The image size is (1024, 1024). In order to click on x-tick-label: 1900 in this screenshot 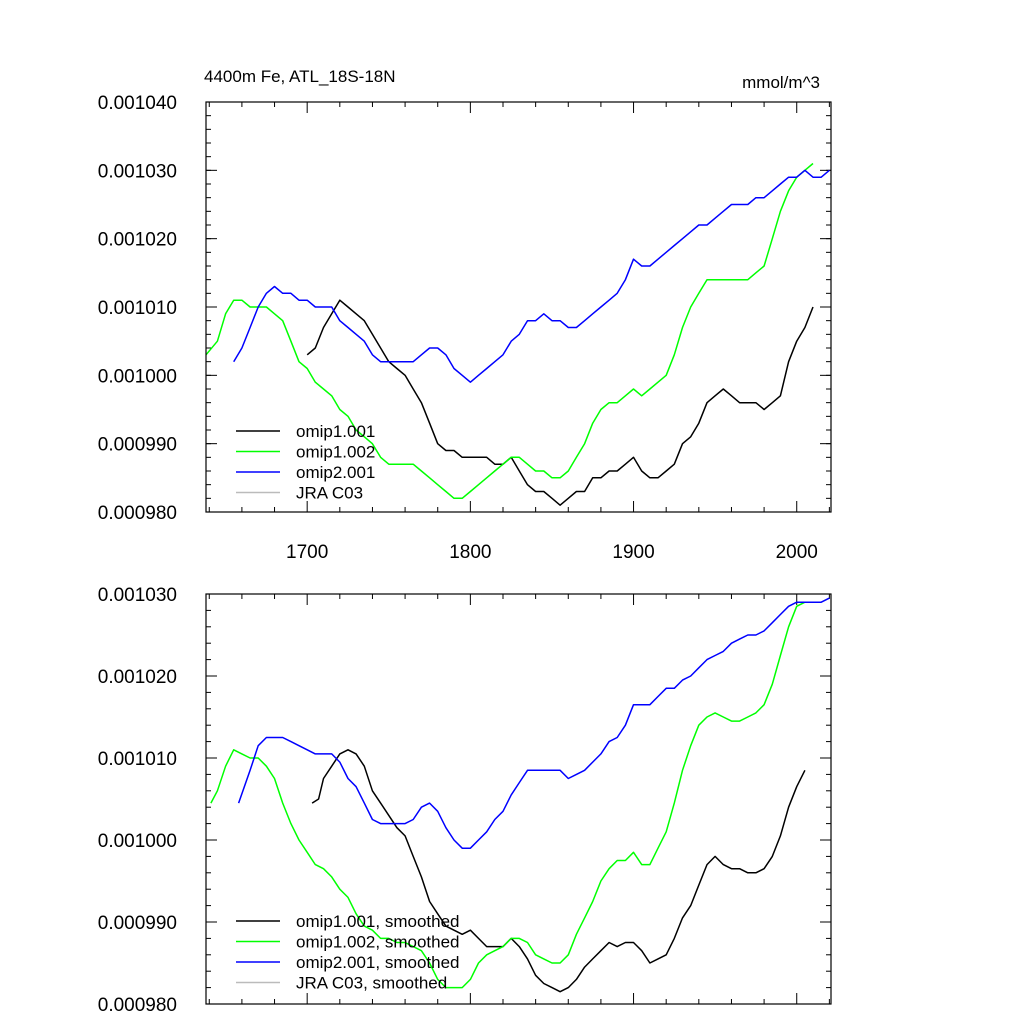, I will do `click(633, 552)`.